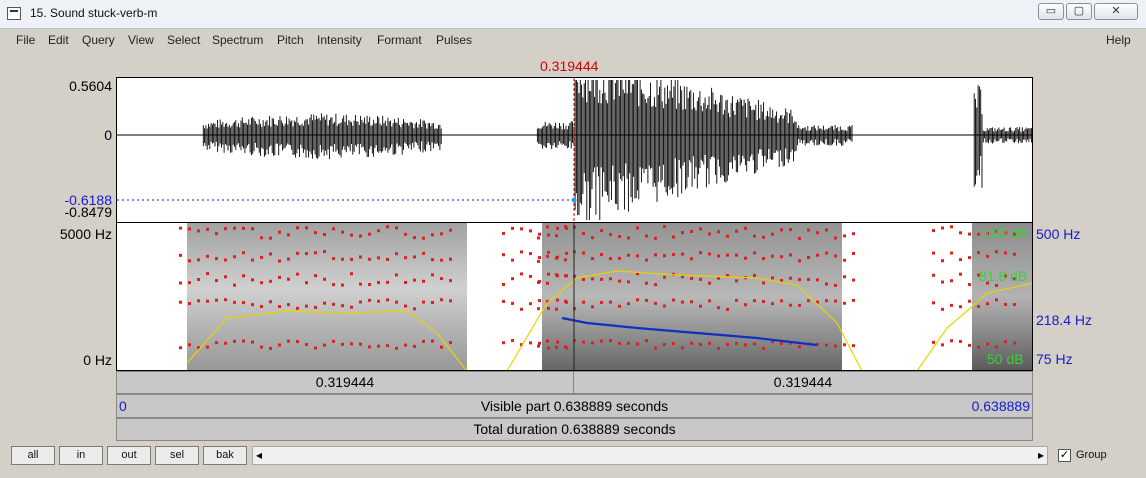 This screenshot has height=478, width=1146. What do you see at coordinates (184, 40) in the screenshot?
I see `menu-select: Select` at bounding box center [184, 40].